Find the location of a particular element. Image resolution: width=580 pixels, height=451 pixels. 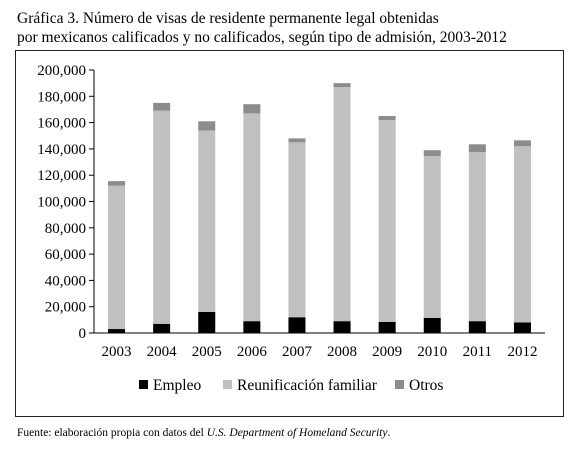

x-tick-label: 2012 is located at coordinates (522, 352).